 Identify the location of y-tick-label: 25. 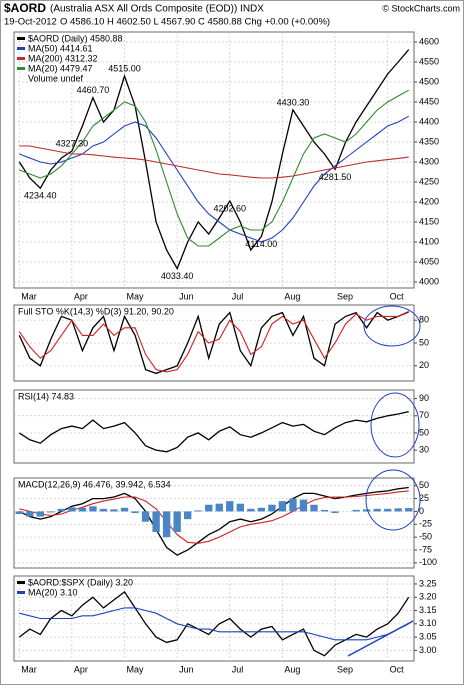
(424, 498).